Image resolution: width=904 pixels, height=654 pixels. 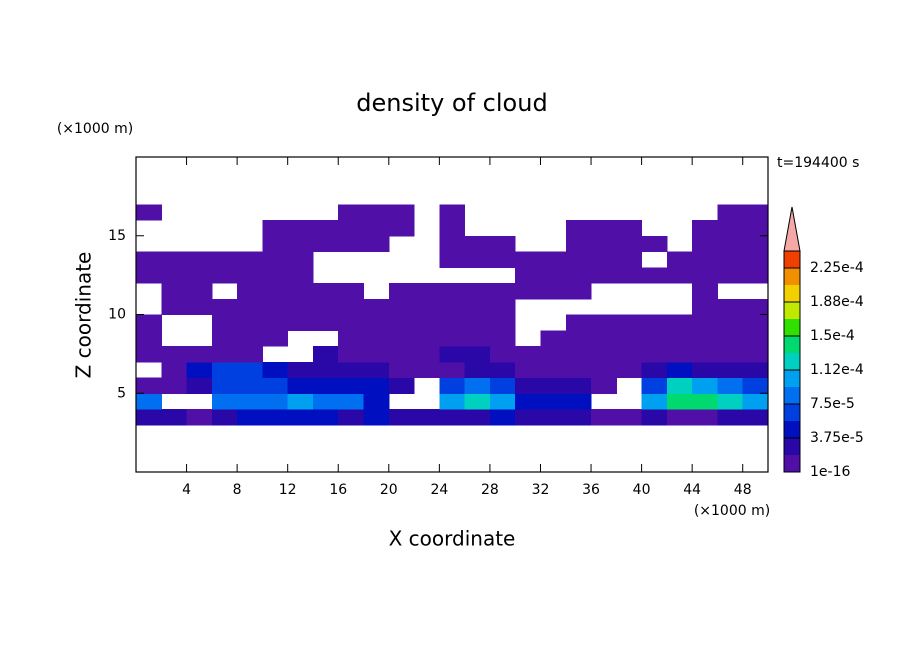 I want to click on colorbar-tick-label: 1.12e-4, so click(x=837, y=370).